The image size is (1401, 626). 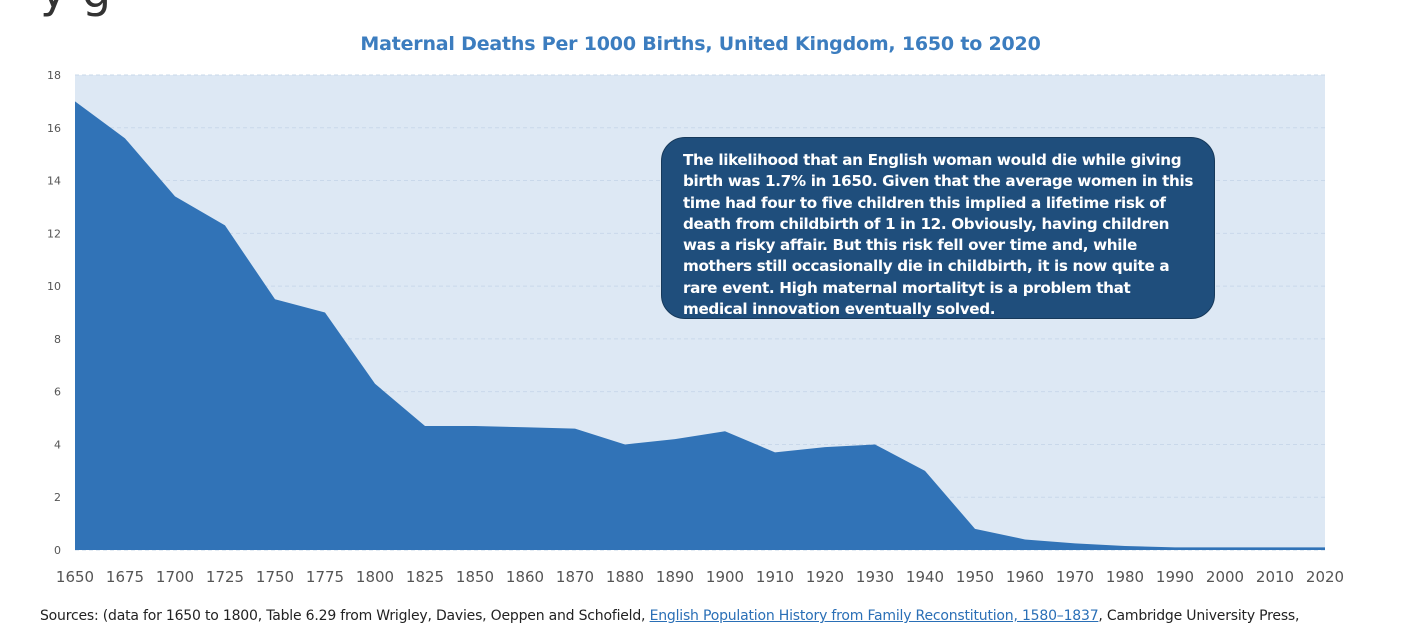 What do you see at coordinates (325, 577) in the screenshot?
I see `x-tick-label: 1775` at bounding box center [325, 577].